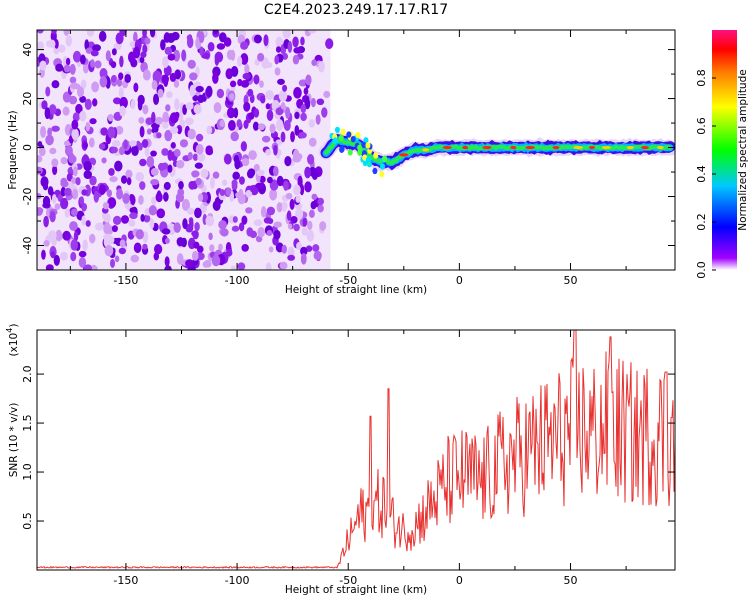  What do you see at coordinates (14, 440) in the screenshot?
I see `snr-y-label: SNR (10 * v/v)` at bounding box center [14, 440].